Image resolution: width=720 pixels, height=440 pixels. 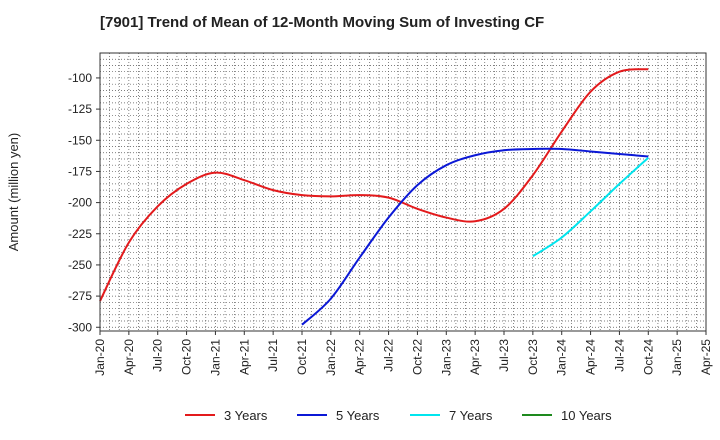 What do you see at coordinates (246, 415) in the screenshot?
I see `legend-label: 3 Years` at bounding box center [246, 415].